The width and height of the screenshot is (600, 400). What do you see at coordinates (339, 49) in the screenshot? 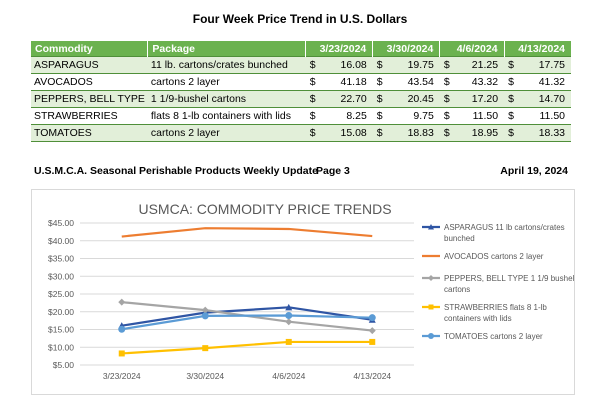
I see `header-date: 3/23/2024` at bounding box center [339, 49].